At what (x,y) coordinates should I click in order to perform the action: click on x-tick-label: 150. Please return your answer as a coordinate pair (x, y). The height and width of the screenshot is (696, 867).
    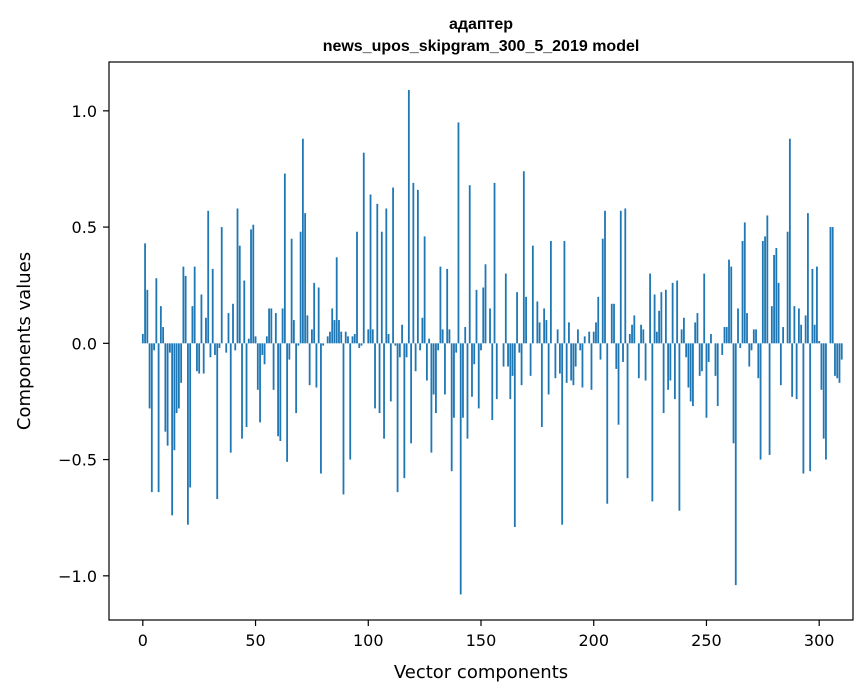
    Looking at the image, I should click on (481, 640).